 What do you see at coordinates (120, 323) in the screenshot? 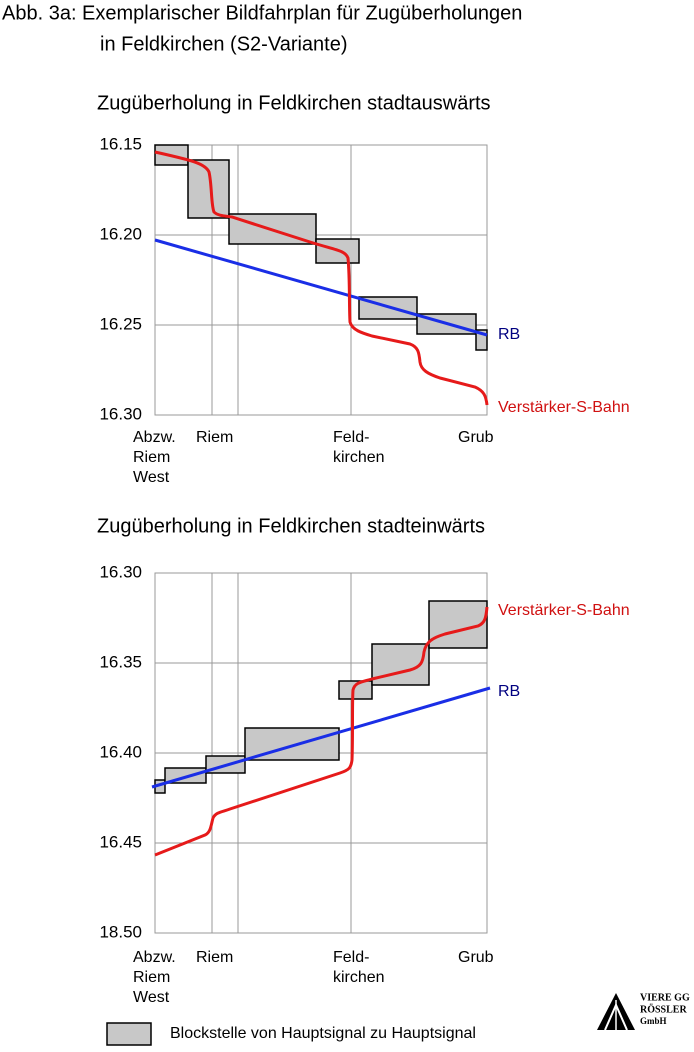
I see `y-tick-label: 16.25` at bounding box center [120, 323].